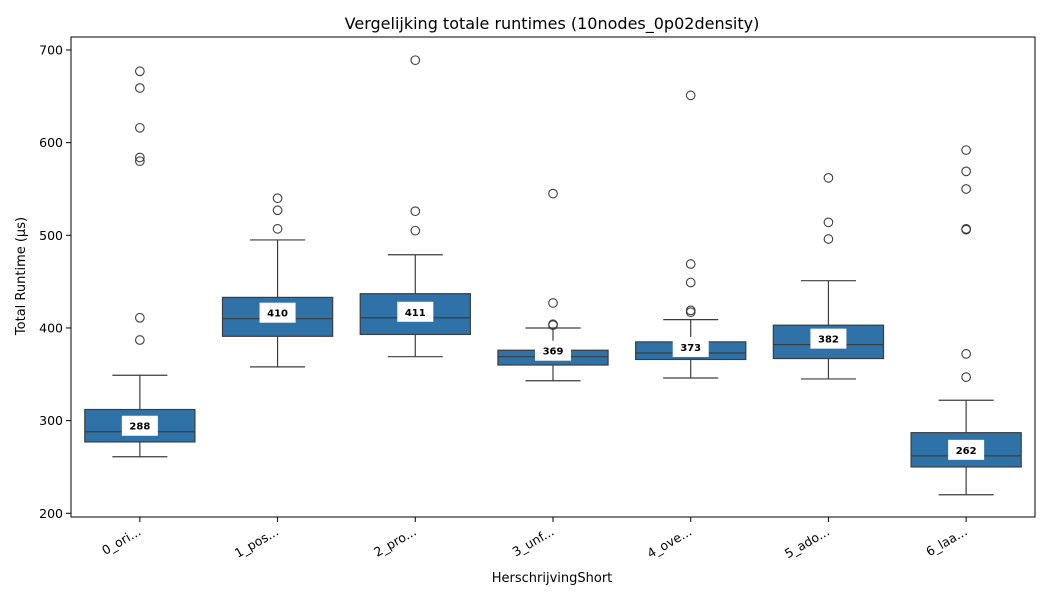 The height and width of the screenshot is (600, 1050). I want to click on median-label: 411, so click(415, 313).